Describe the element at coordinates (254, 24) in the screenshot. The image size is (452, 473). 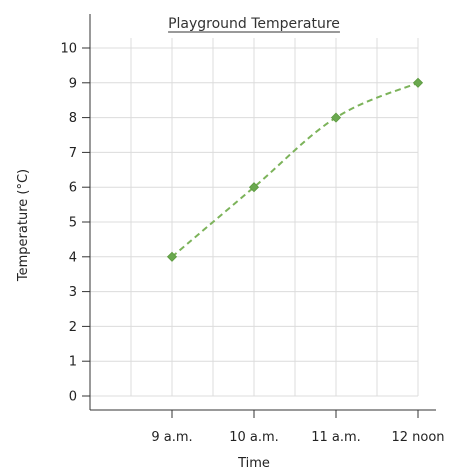
I see `chart-title: Playground Temperature` at that location.